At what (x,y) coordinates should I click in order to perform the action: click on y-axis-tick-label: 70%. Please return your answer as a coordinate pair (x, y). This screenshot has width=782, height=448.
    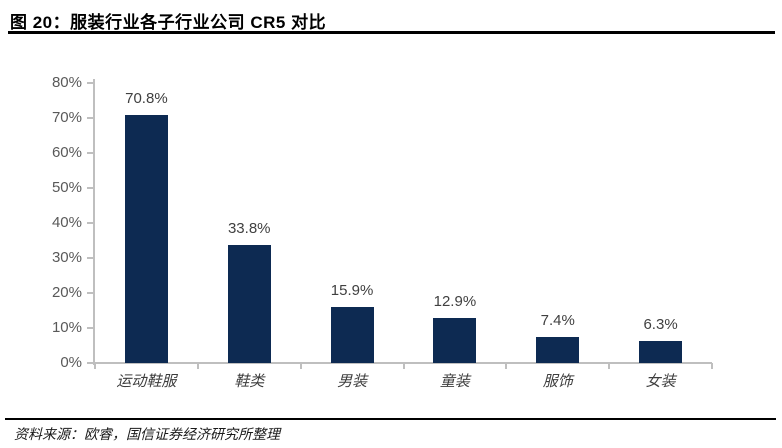
    Looking at the image, I should click on (66, 117).